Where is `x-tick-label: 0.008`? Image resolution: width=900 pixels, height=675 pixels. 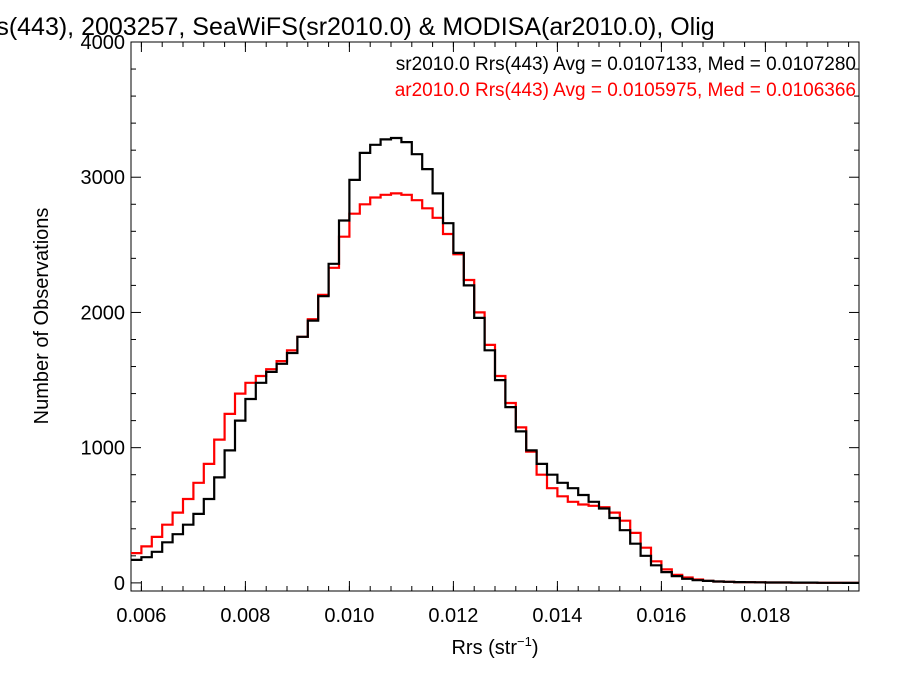
x-tick-label: 0.008 is located at coordinates (245, 616).